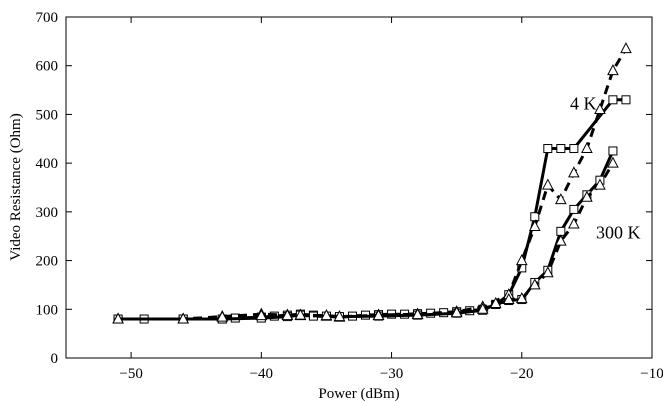 This screenshot has width=663, height=401. I want to click on x-tick-label: −30, so click(391, 374).